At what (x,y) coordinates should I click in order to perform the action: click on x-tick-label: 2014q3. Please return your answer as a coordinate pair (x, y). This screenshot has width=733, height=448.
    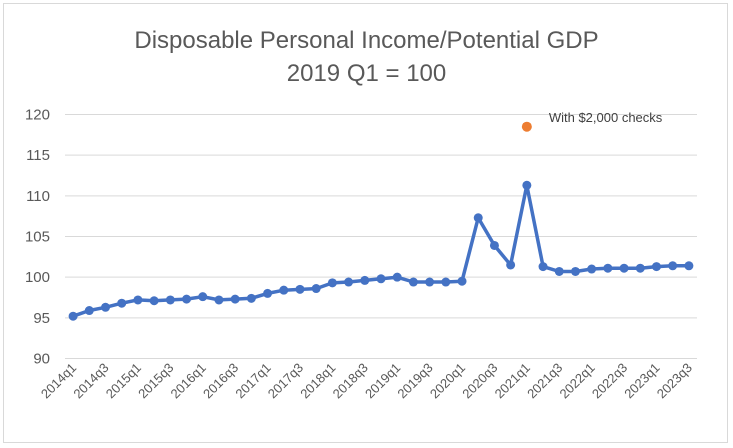
    Looking at the image, I should click on (90, 380).